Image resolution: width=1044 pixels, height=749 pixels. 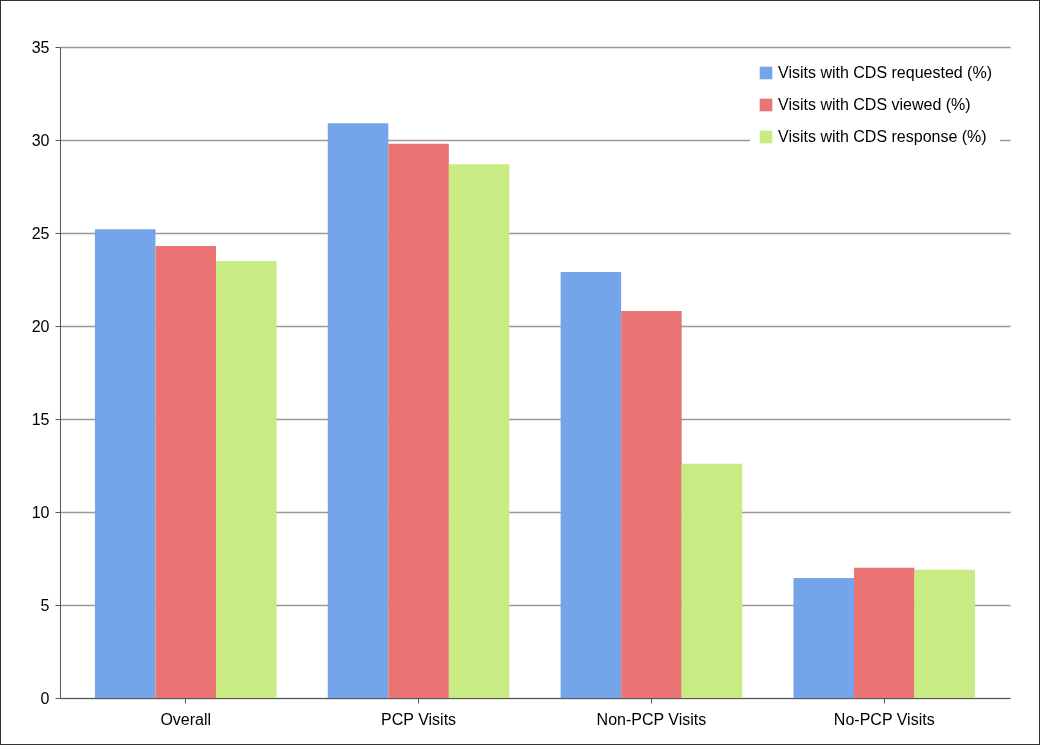 What do you see at coordinates (45, 698) in the screenshot?
I see `y-tick-label: 0` at bounding box center [45, 698].